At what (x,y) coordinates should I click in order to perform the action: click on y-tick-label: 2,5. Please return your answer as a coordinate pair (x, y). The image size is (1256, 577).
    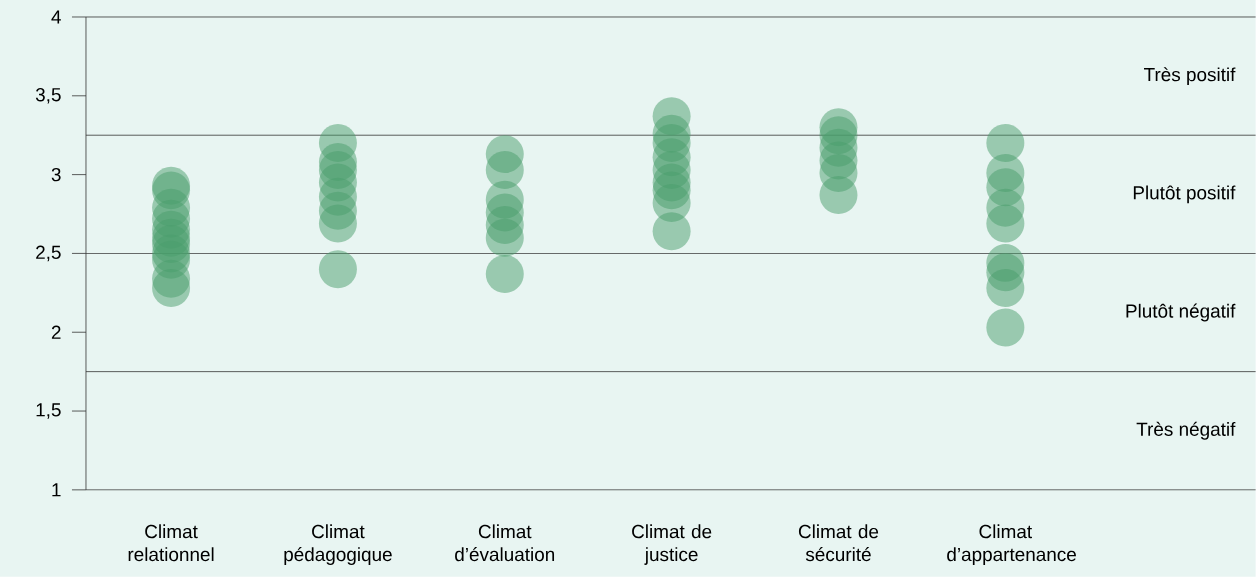
    Looking at the image, I should click on (48, 253).